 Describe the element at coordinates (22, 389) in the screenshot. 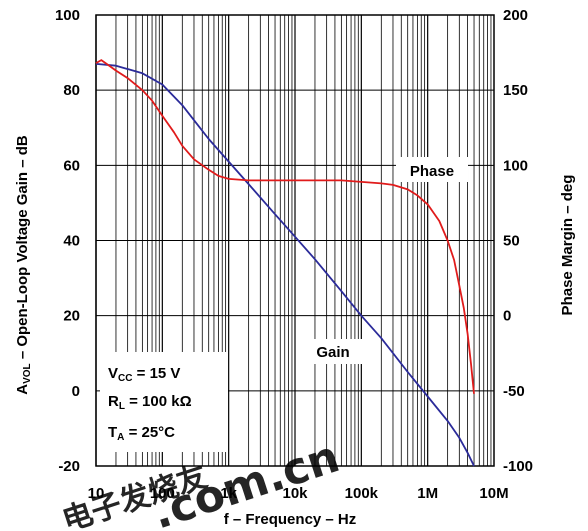

I see `left-y-axis-title-main: A` at that location.